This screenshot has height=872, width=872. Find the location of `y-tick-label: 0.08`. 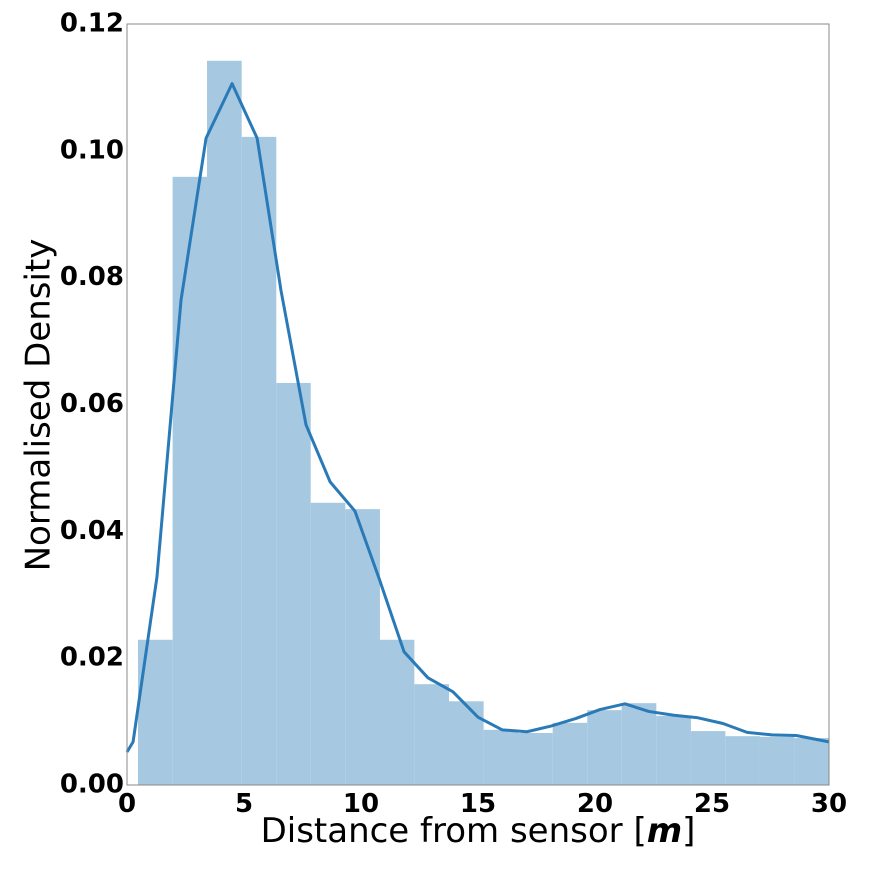

y-tick-label: 0.08 is located at coordinates (92, 277).